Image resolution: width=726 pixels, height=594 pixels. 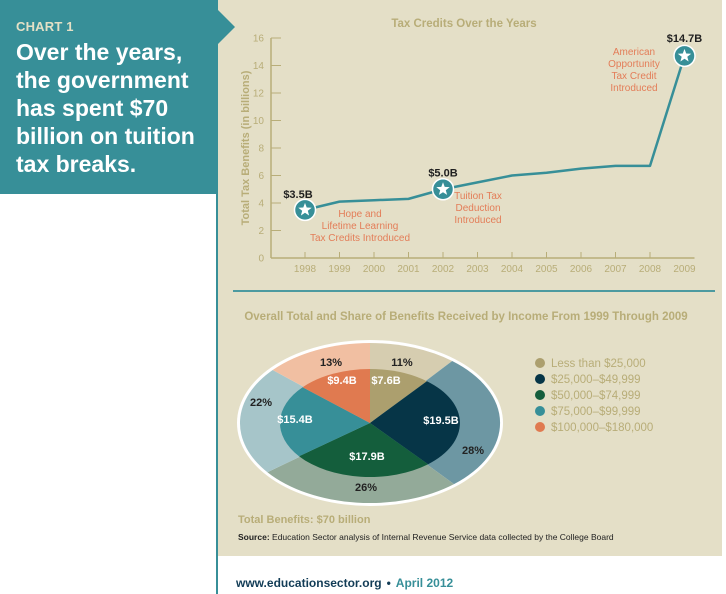 I want to click on annotation-text: Tuition Tax, so click(x=478, y=196).